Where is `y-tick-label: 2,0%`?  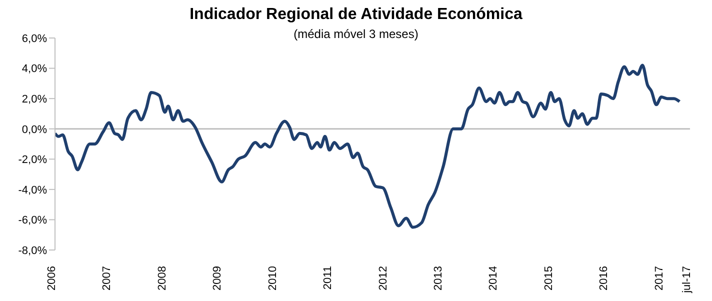
y-tick-label: 2,0% is located at coordinates (35, 99).